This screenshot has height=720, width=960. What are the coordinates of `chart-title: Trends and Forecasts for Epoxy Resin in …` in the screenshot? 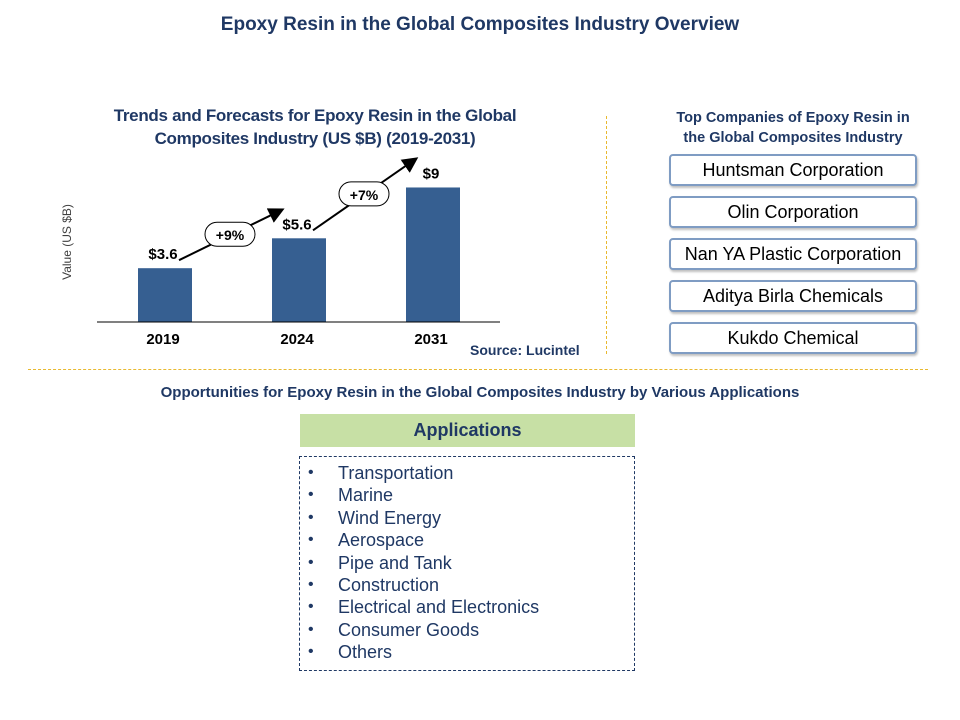 It's located at (315, 127).